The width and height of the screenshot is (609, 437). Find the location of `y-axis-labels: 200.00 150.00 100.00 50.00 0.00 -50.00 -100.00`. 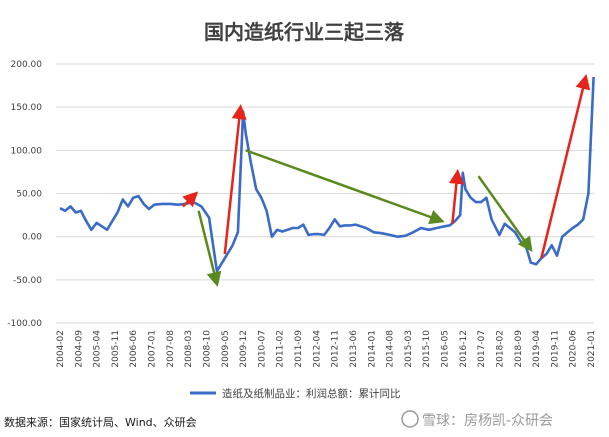

y-axis-labels: 200.00 150.00 100.00 50.00 0.00 -50.00 -100.00 is located at coordinates (24, 194).